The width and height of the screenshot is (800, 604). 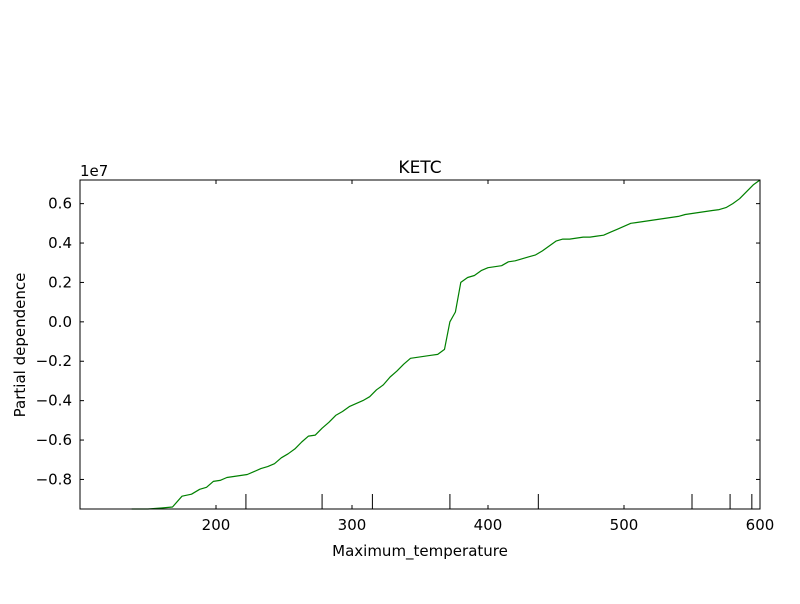 I want to click on y-tick-label: 0.0, so click(x=60, y=322).